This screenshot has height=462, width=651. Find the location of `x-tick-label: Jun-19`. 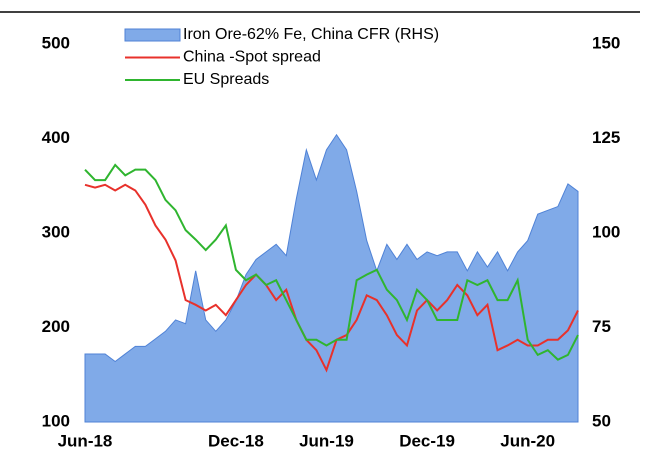

x-tick-label: Jun-19 is located at coordinates (326, 440).